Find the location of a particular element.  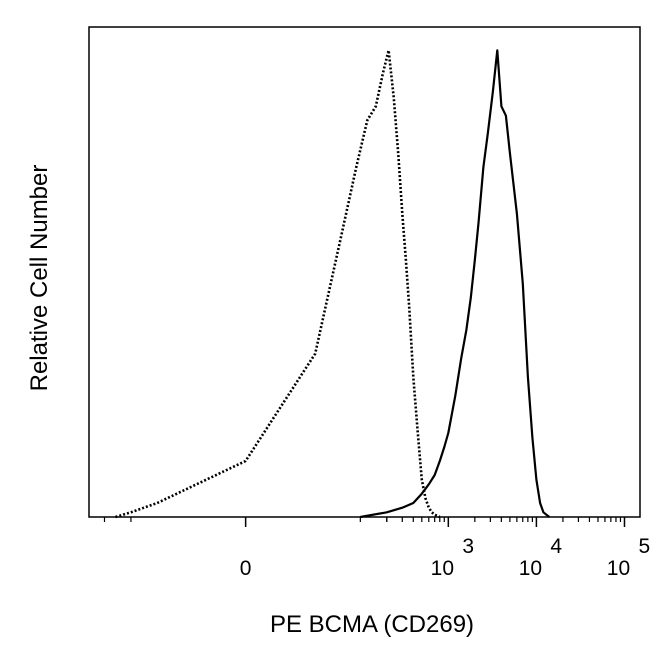

x-axis-tick-labels: 0 10 3 10 4 10 5 is located at coordinates (445, 557).